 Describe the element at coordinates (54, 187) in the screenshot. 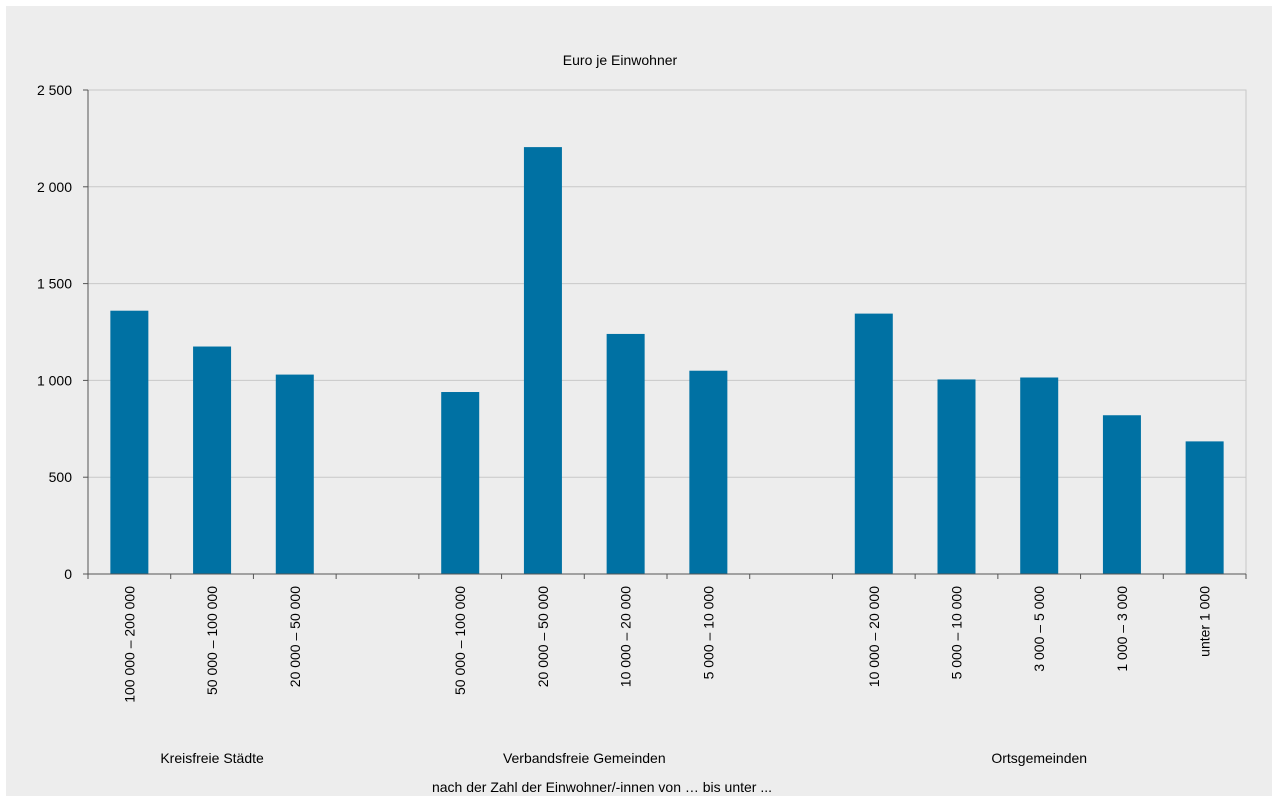

I see `y-tick-label: 2 000` at that location.